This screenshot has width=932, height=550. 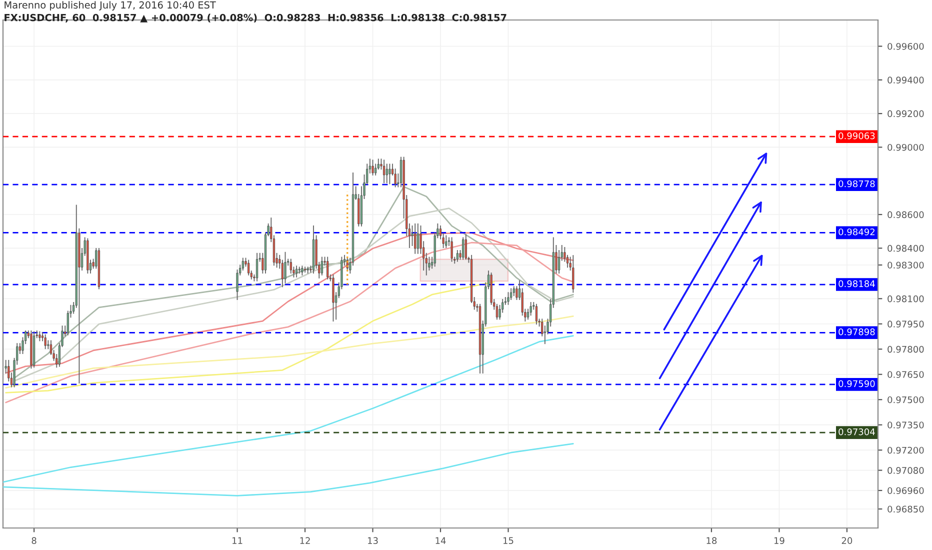 What do you see at coordinates (110, 6) in the screenshot?
I see `chart-subtitle: Marenno published July 17, 2016 10:40 EST` at bounding box center [110, 6].